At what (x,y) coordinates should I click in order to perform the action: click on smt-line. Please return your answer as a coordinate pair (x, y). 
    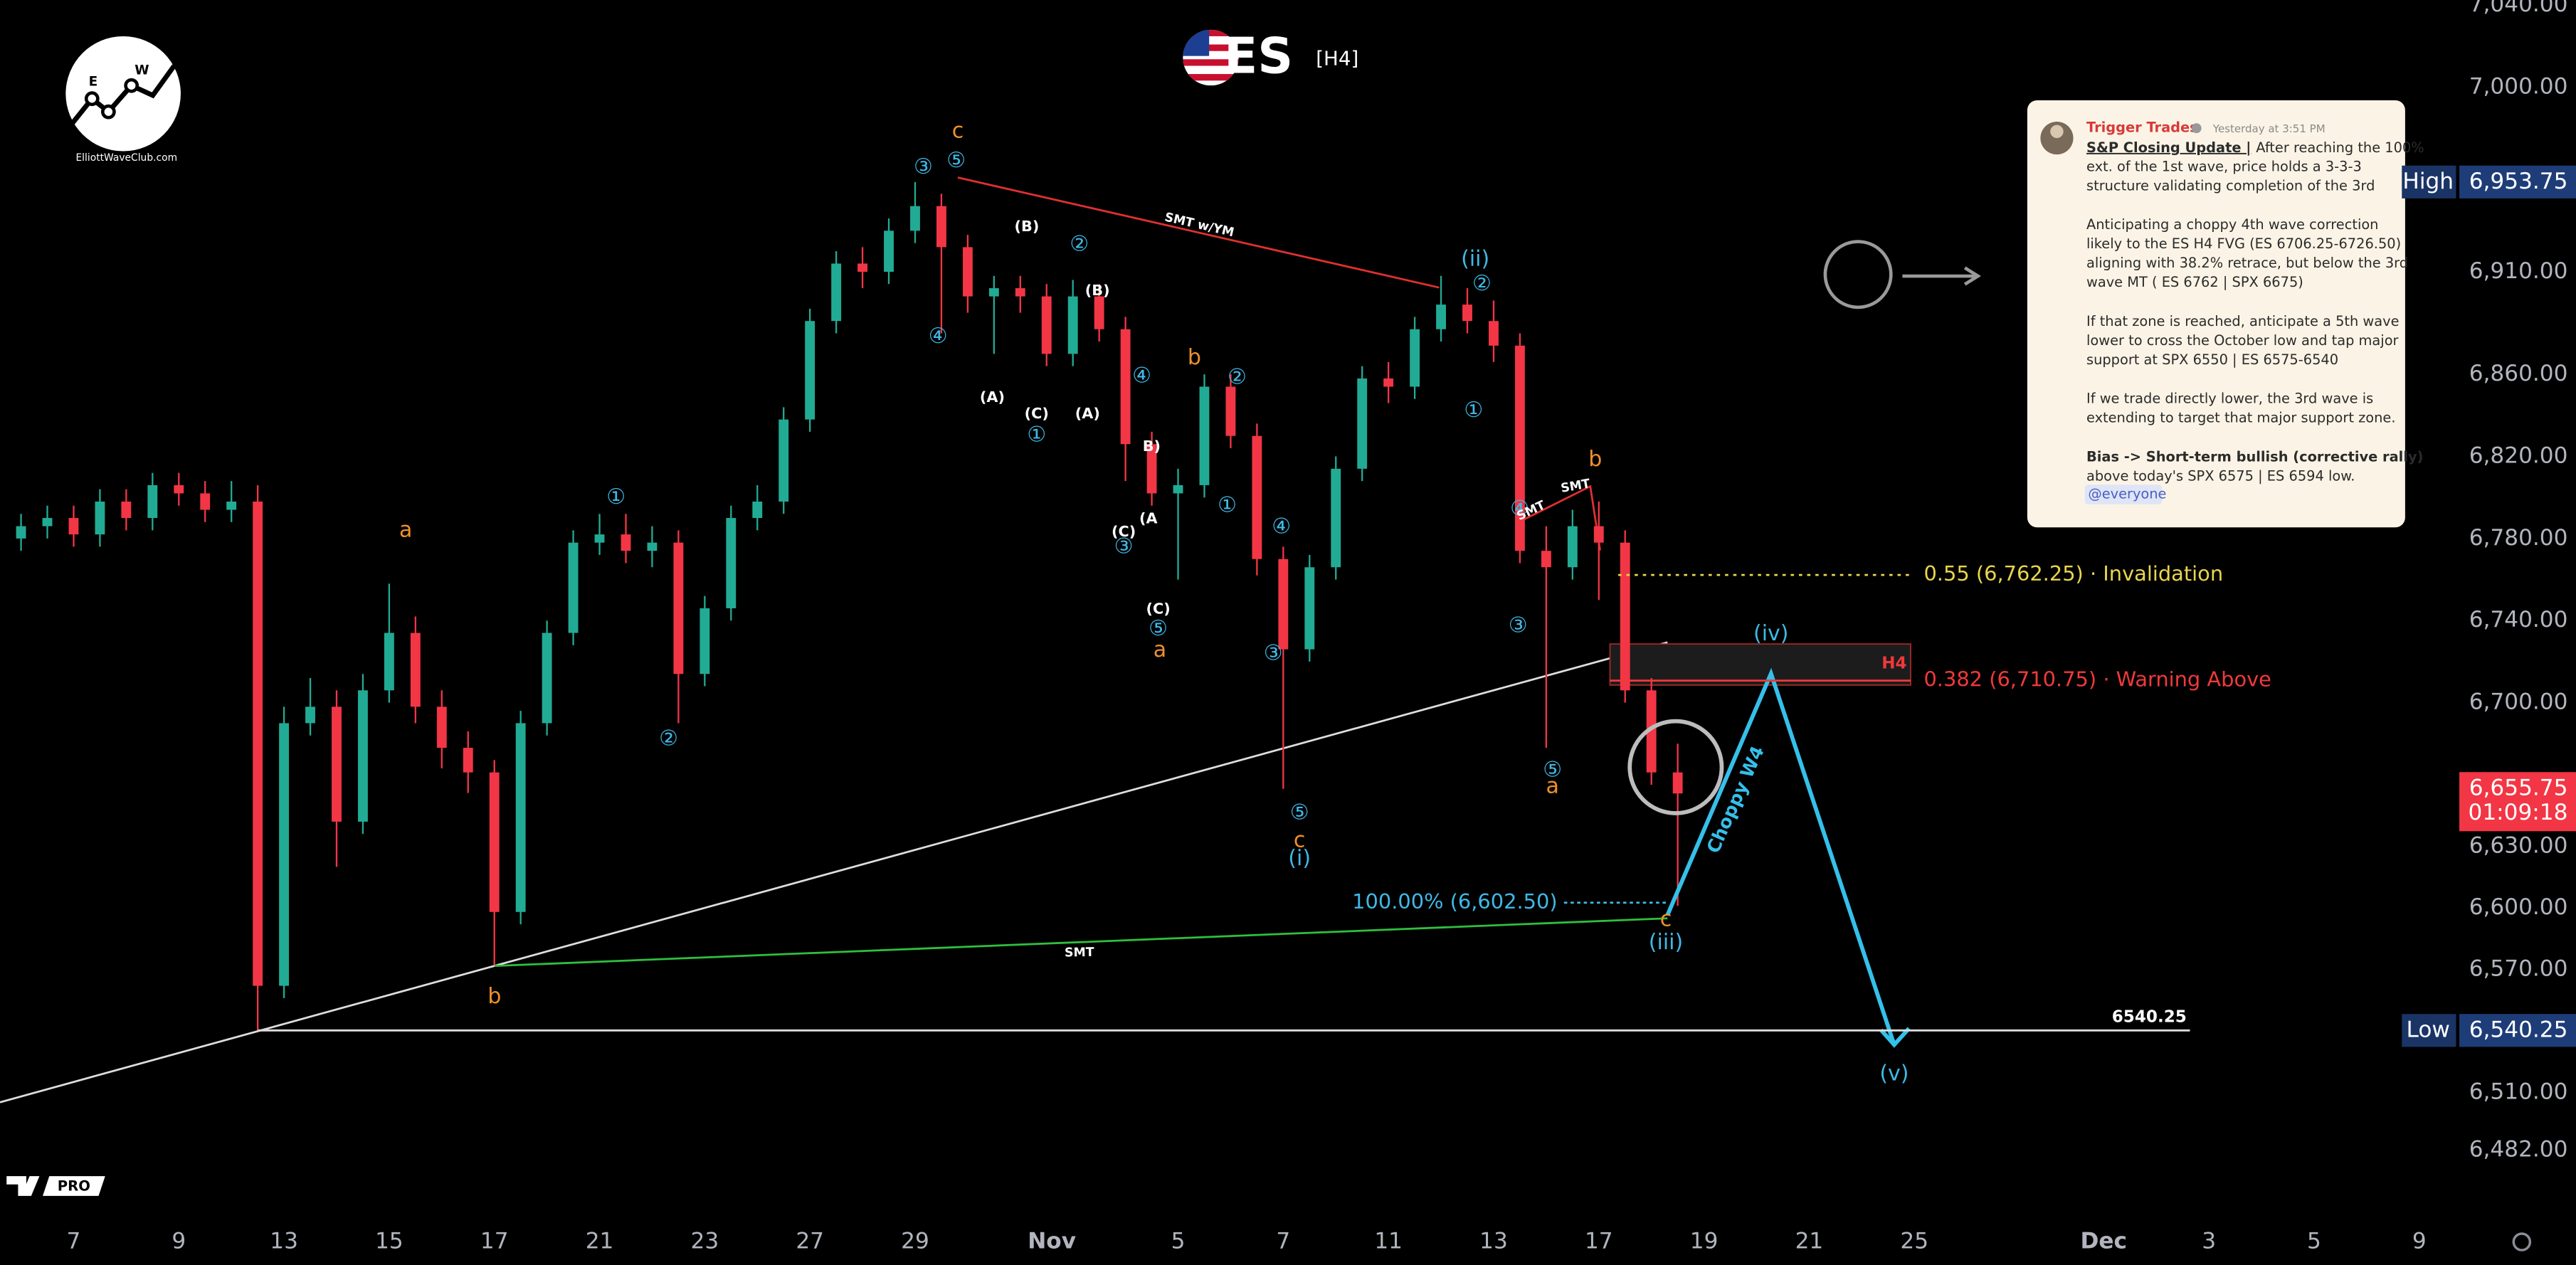
    Looking at the image, I should click on (1198, 233).